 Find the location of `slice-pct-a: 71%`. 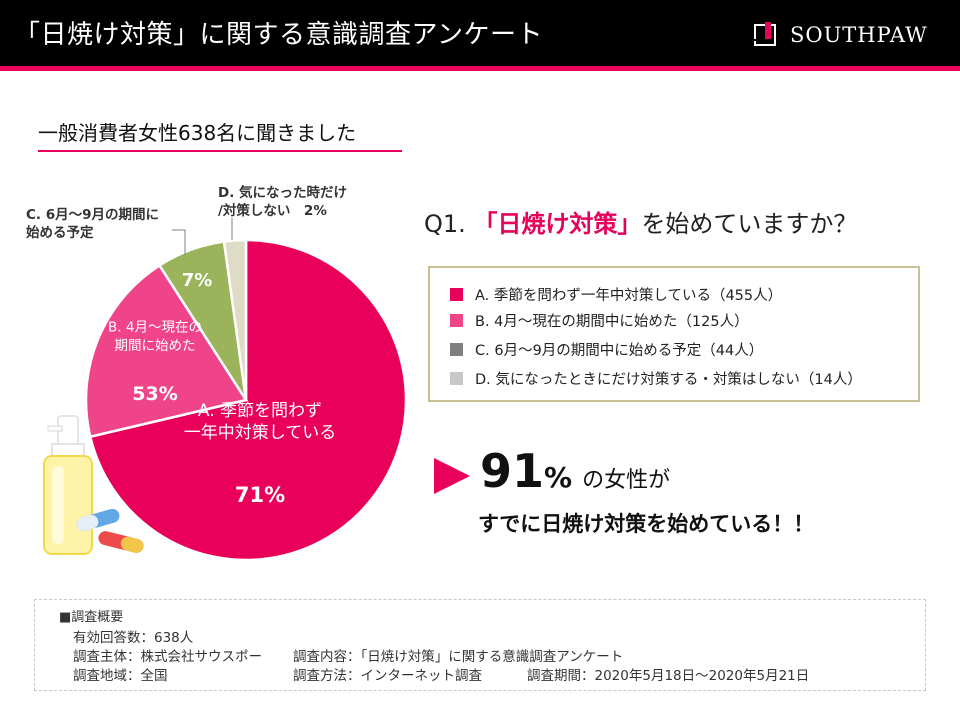

slice-pct-a: 71% is located at coordinates (260, 495).